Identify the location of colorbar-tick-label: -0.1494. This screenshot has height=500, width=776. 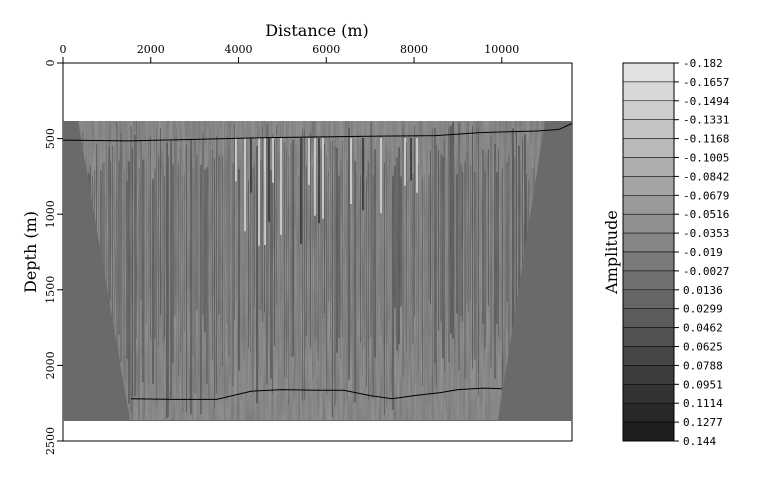
(706, 101).